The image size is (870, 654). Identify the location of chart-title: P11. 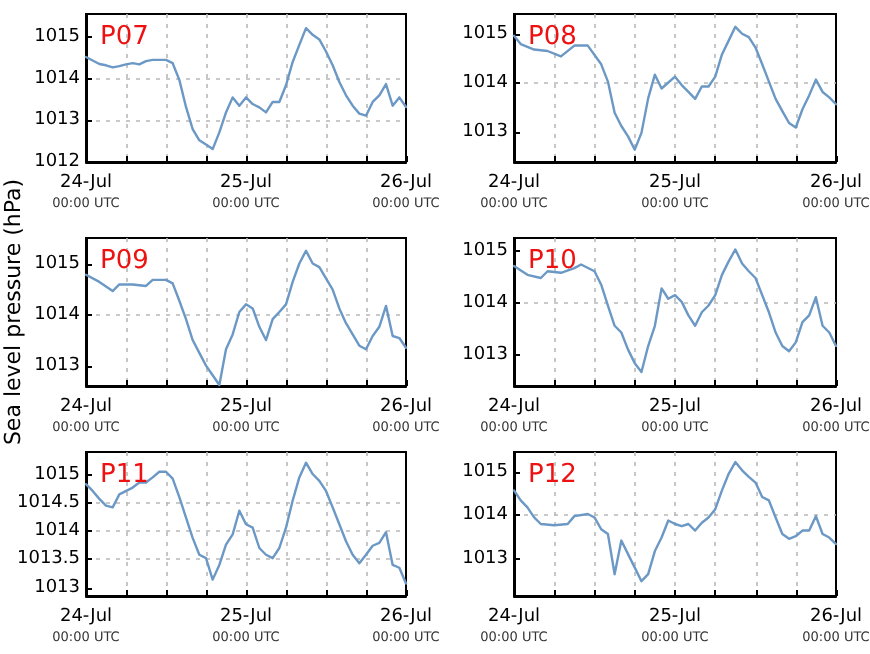
(124, 475).